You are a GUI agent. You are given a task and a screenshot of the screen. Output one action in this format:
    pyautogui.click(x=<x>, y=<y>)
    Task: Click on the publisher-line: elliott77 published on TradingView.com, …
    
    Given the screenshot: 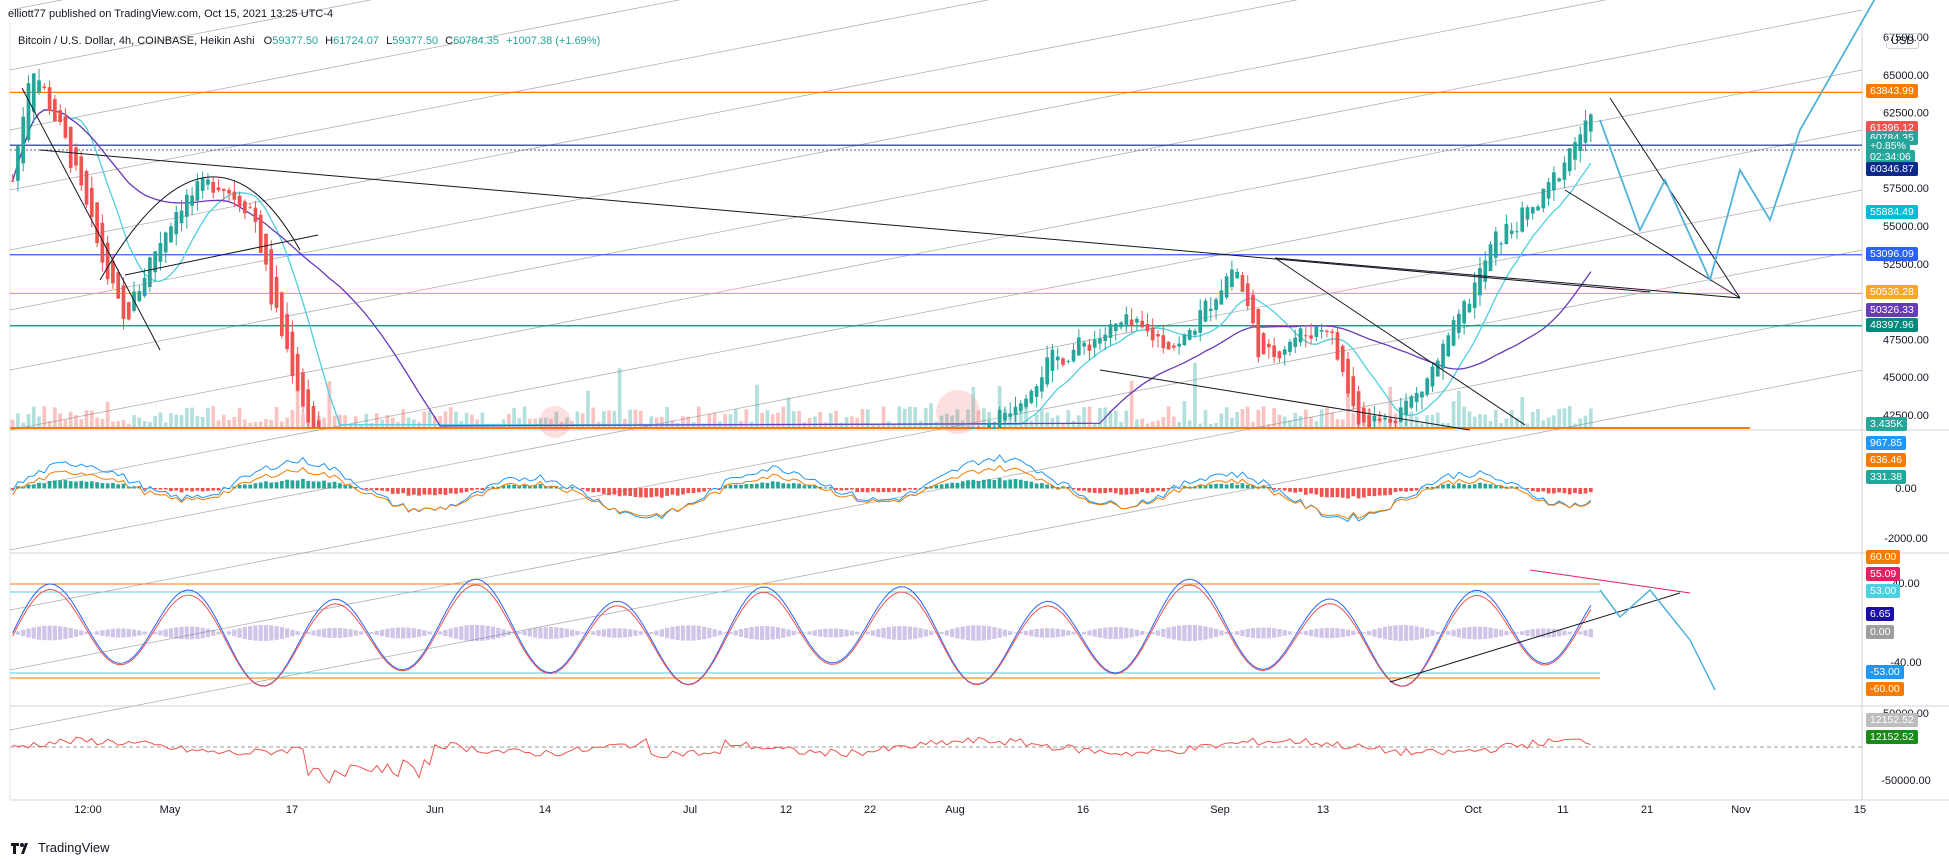 What is the action you would take?
    pyautogui.click(x=171, y=14)
    